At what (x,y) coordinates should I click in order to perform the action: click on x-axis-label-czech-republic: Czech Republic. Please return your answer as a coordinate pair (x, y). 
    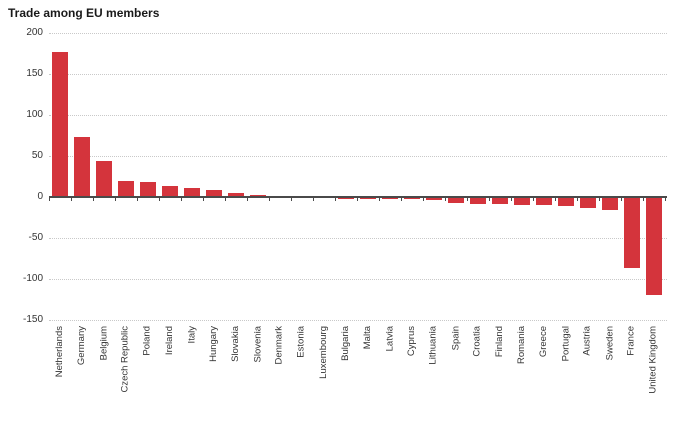
    Looking at the image, I should click on (125, 359).